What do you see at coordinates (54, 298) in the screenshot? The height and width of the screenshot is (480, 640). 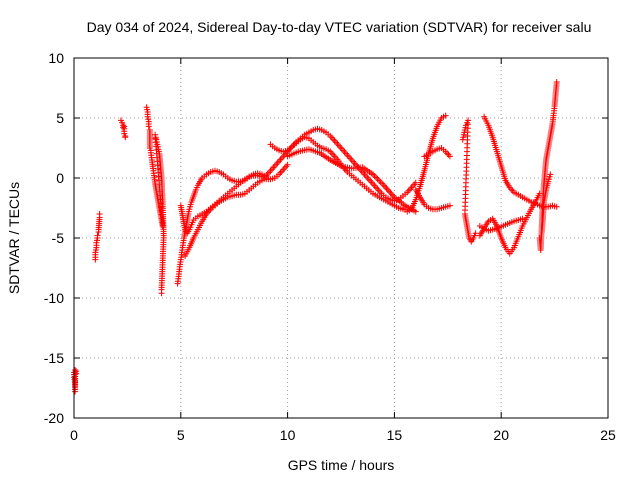 I see `y-tick-label: -10` at bounding box center [54, 298].